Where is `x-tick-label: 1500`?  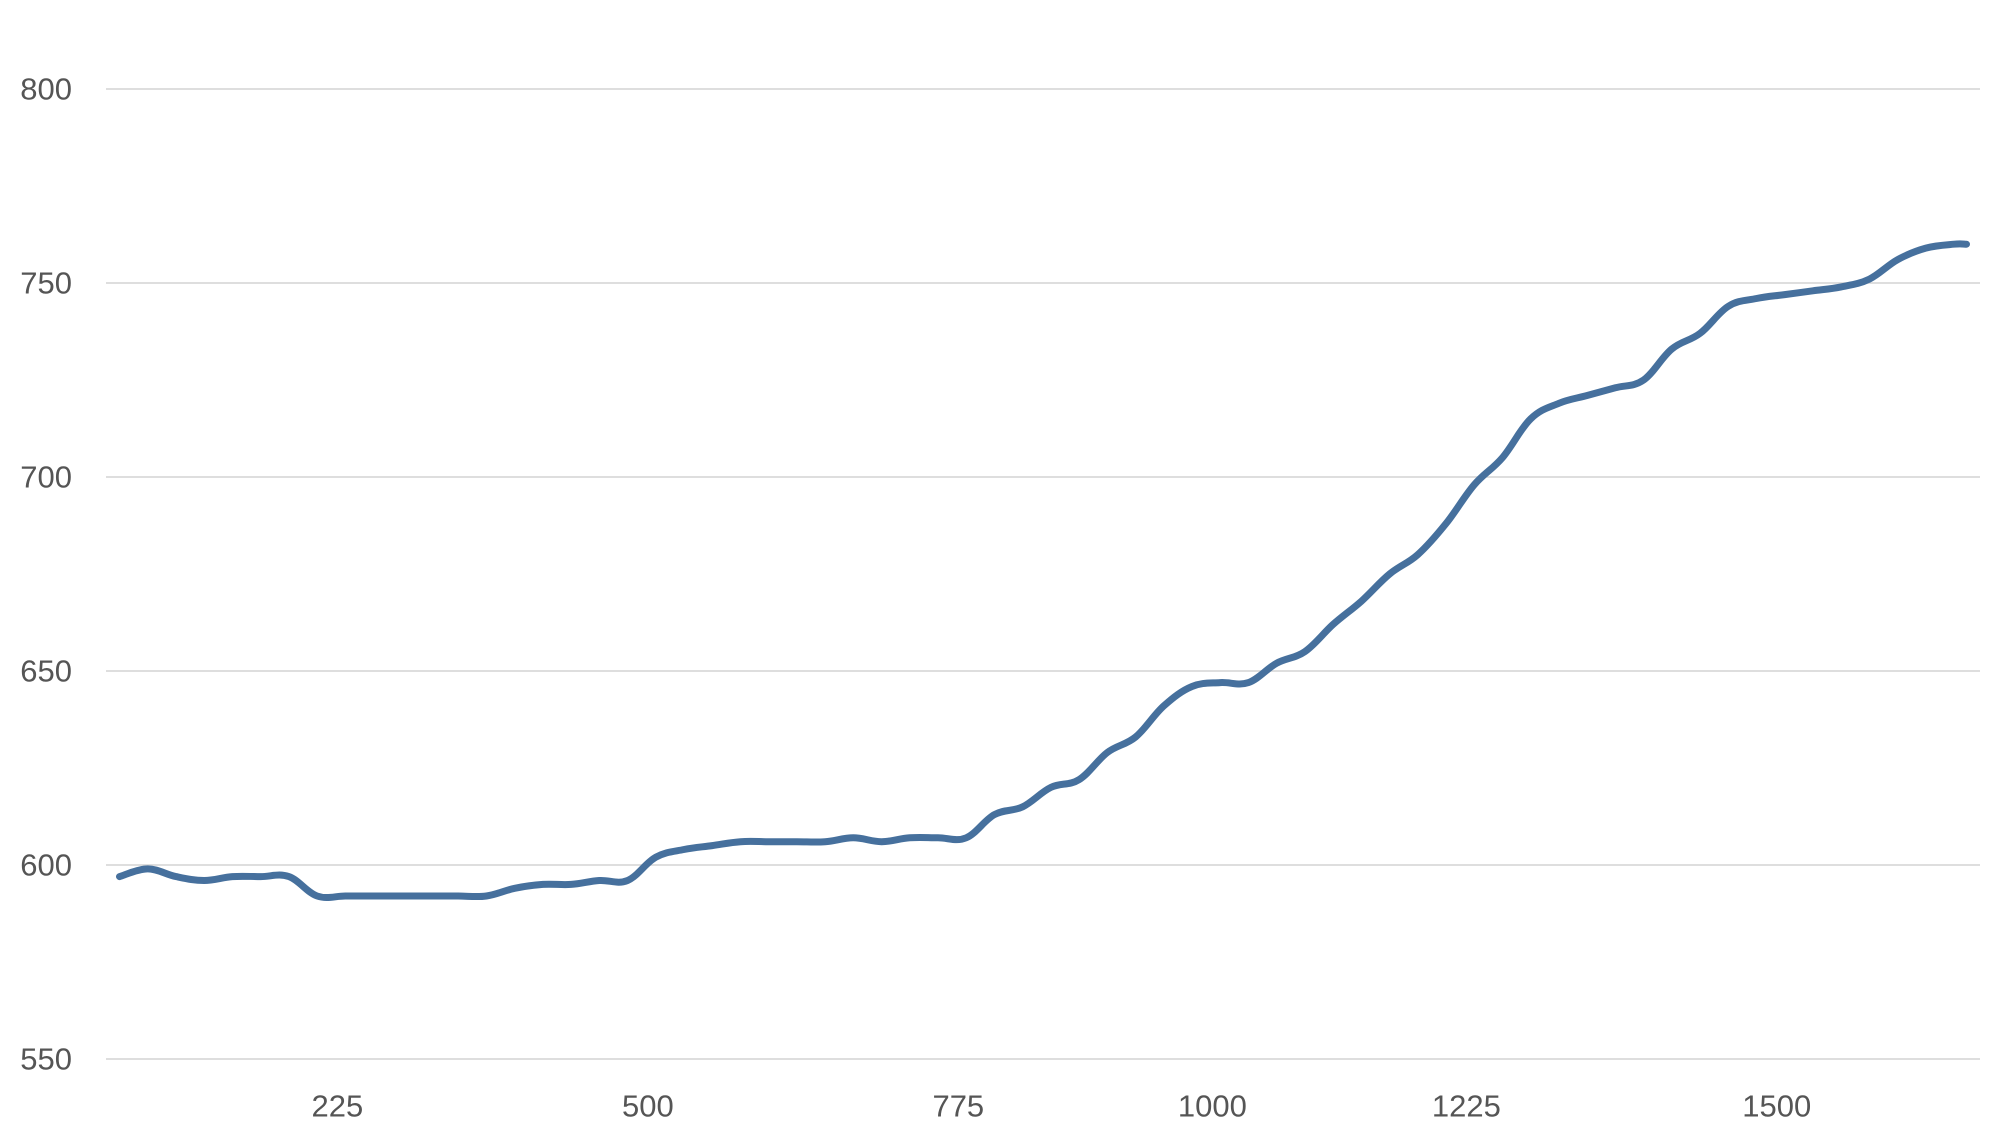 x-tick-label: 1500 is located at coordinates (1776, 1106).